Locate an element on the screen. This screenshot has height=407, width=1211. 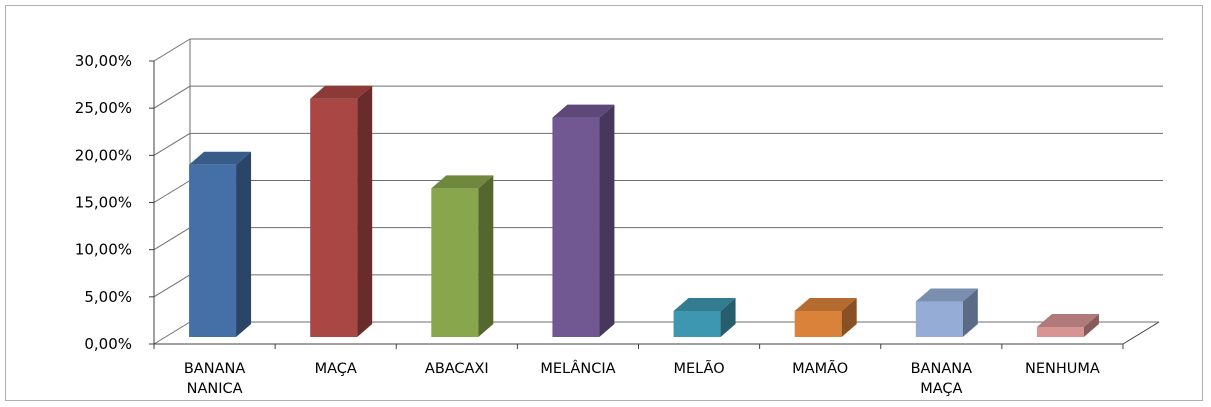
x-tick-label: BANANA NANICA is located at coordinates (214, 379).